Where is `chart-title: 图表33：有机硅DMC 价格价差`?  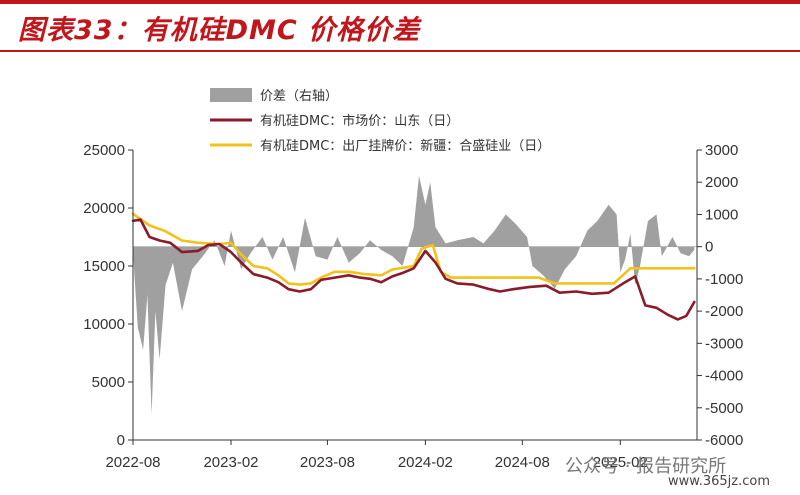
chart-title: 图表33：有机硅DMC 价格价差 is located at coordinates (219, 30).